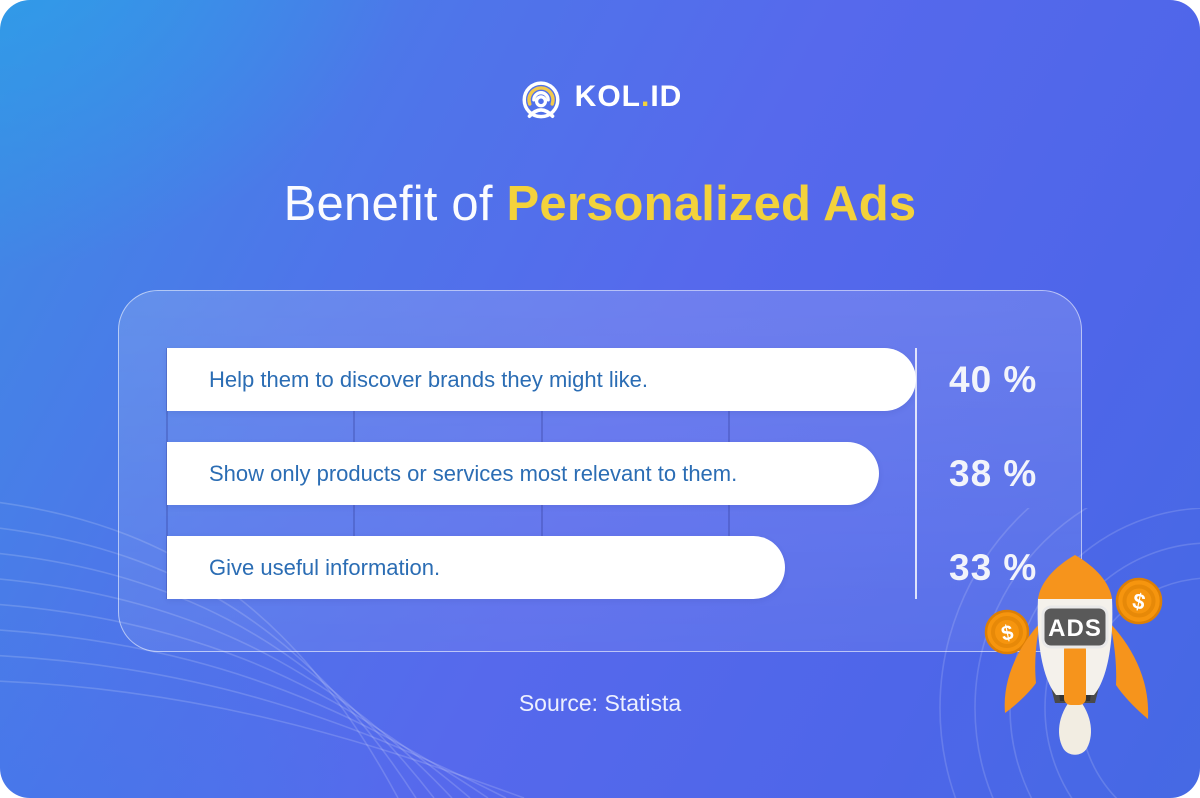  I want to click on bar-value-label: 33 %, so click(993, 567).